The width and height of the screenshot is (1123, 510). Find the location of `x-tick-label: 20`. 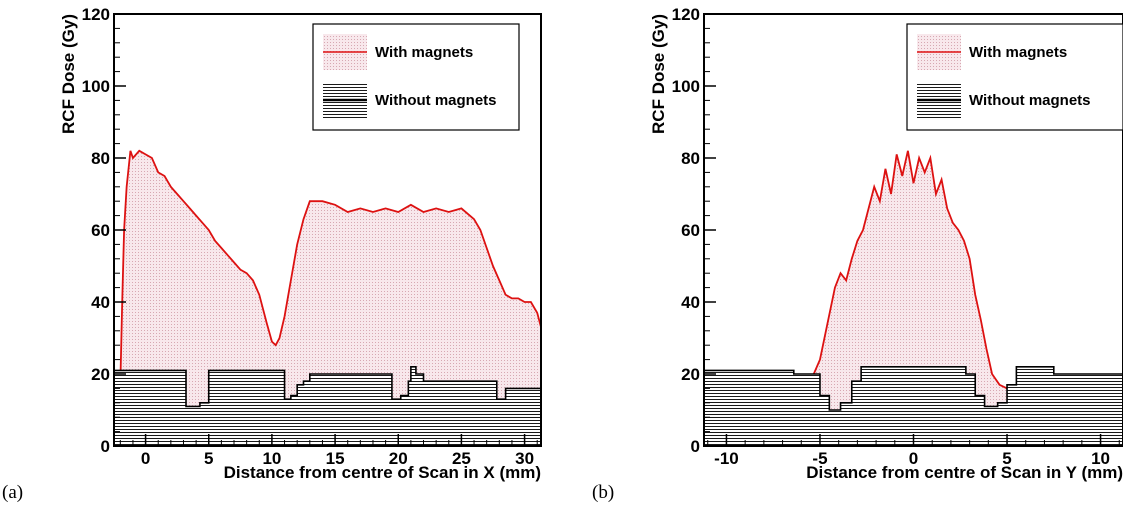

x-tick-label: 20 is located at coordinates (398, 458).